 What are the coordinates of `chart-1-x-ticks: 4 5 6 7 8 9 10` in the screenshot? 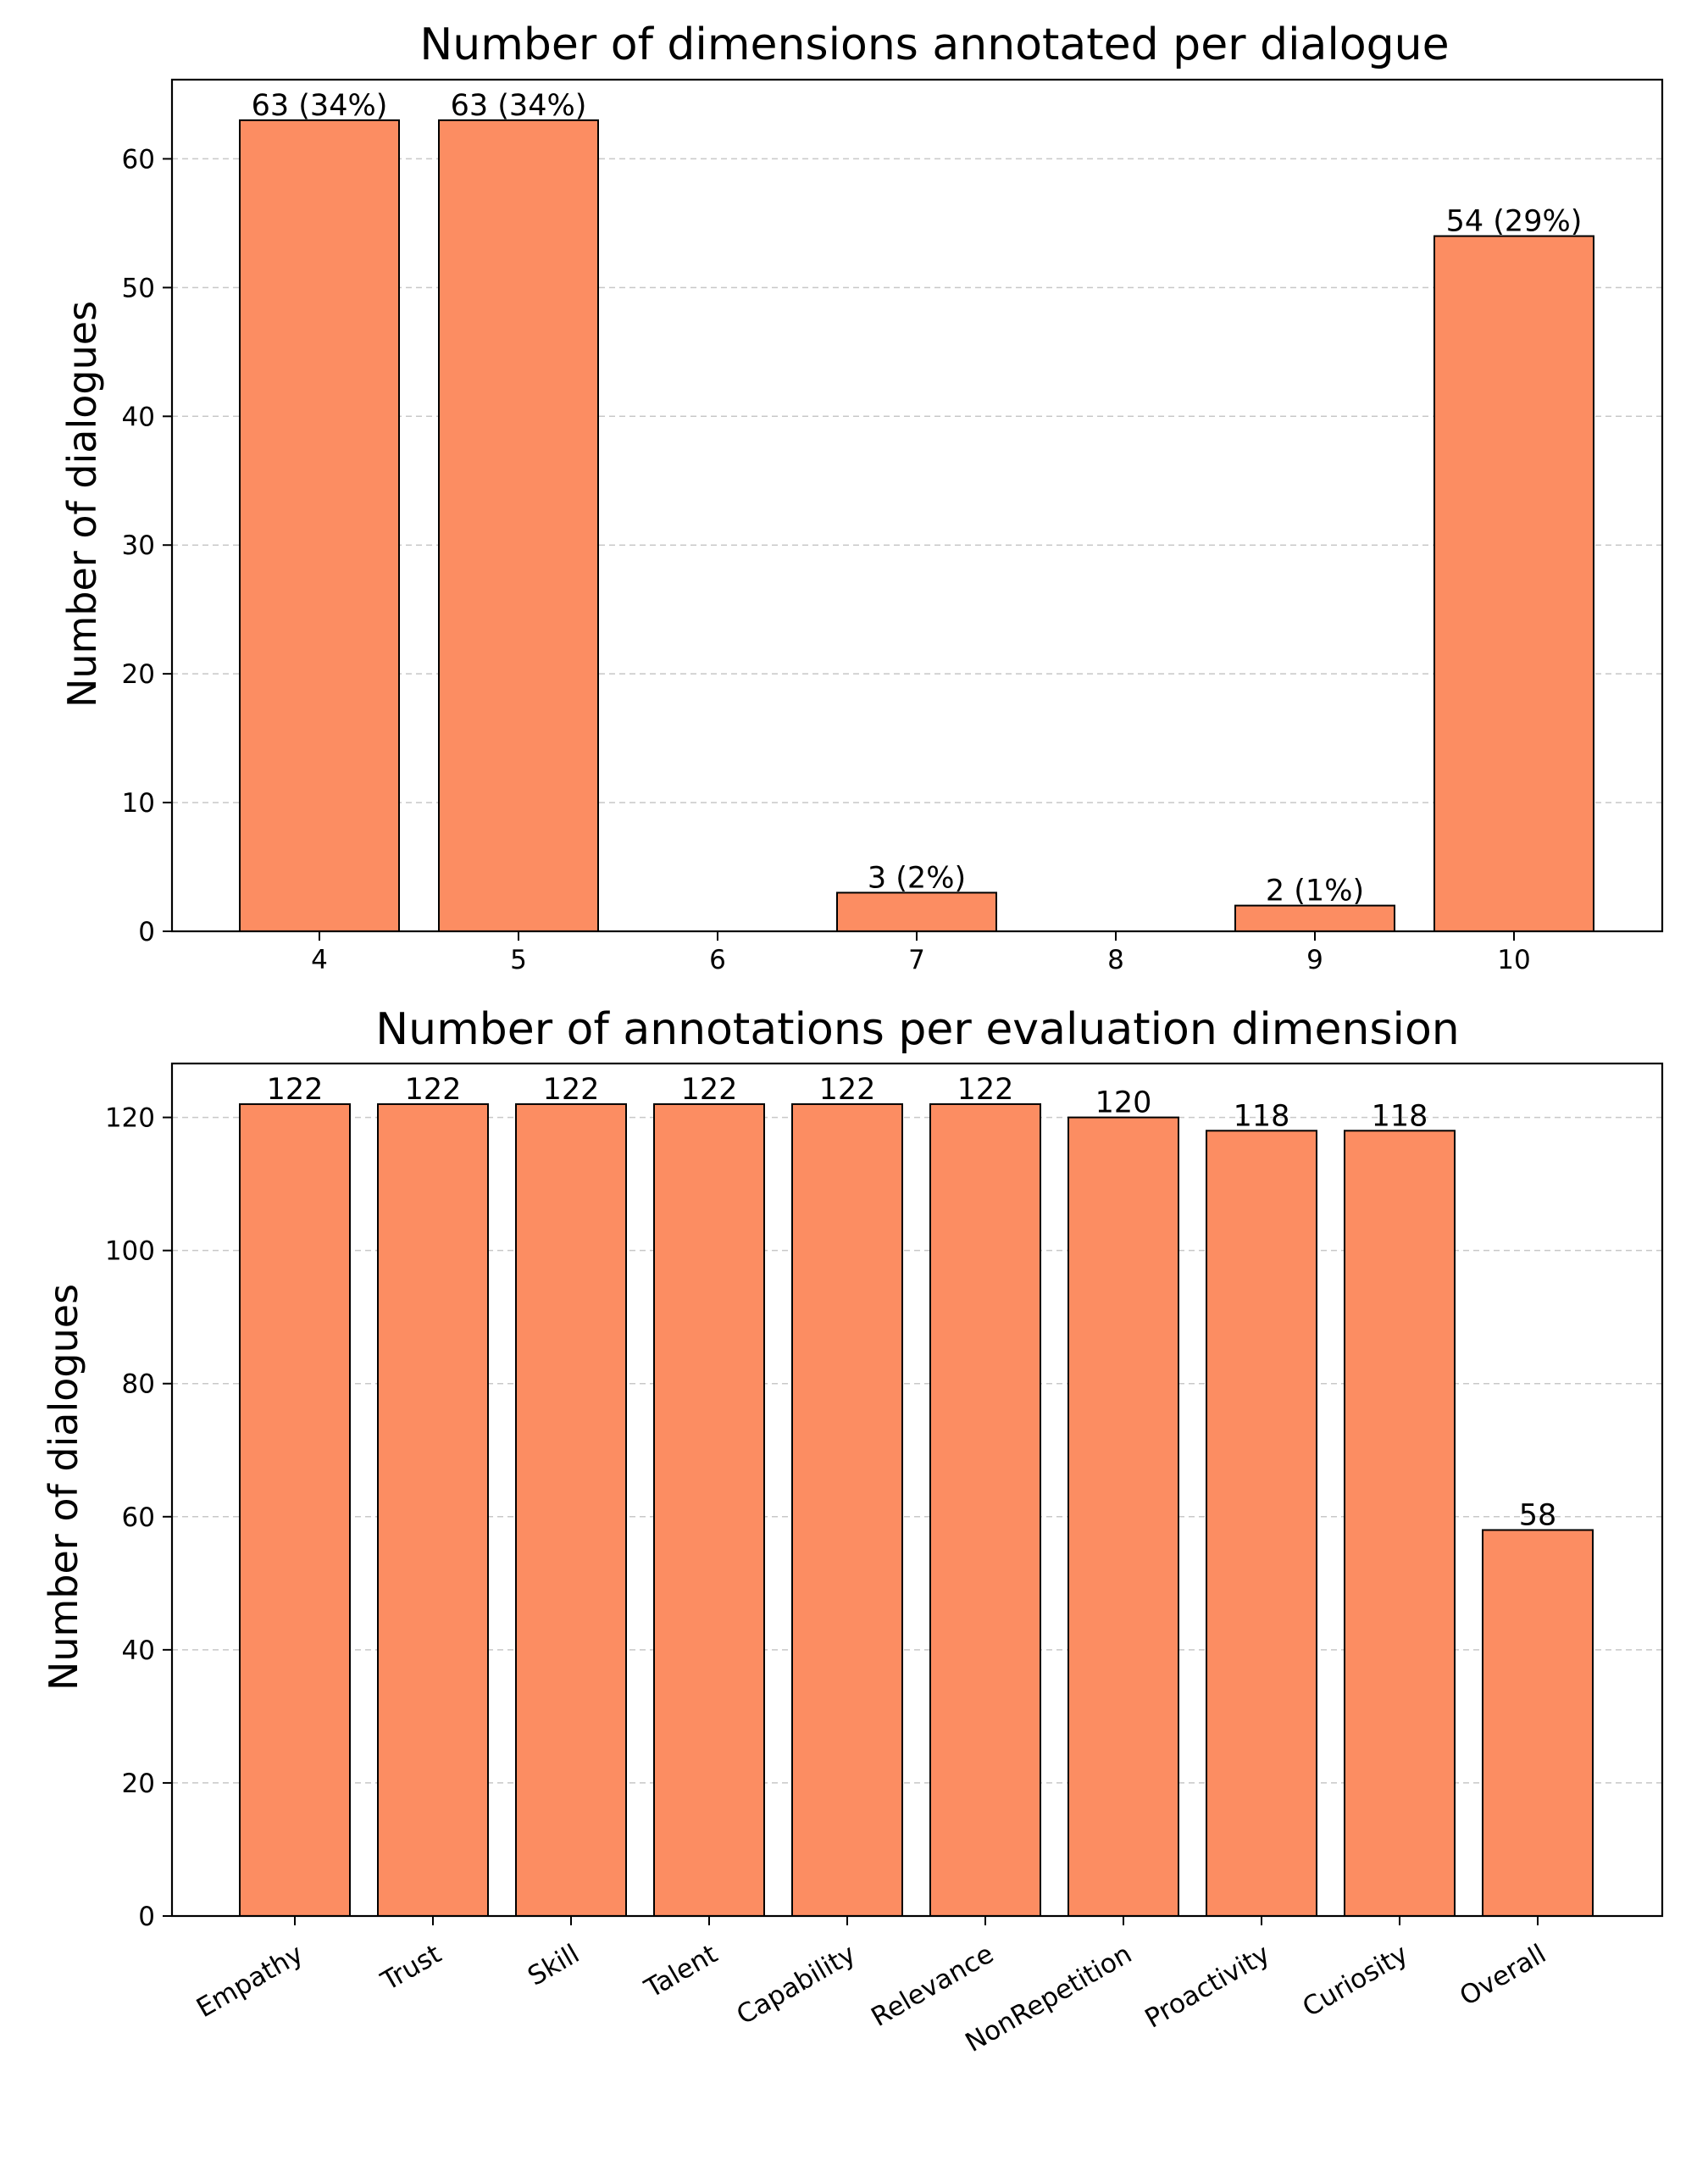 It's located at (921, 953).